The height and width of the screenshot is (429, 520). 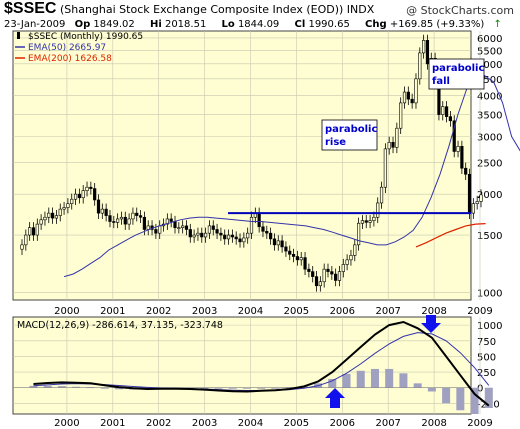 What do you see at coordinates (489, 39) in the screenshot?
I see `y-tick-label: 6000` at bounding box center [489, 39].